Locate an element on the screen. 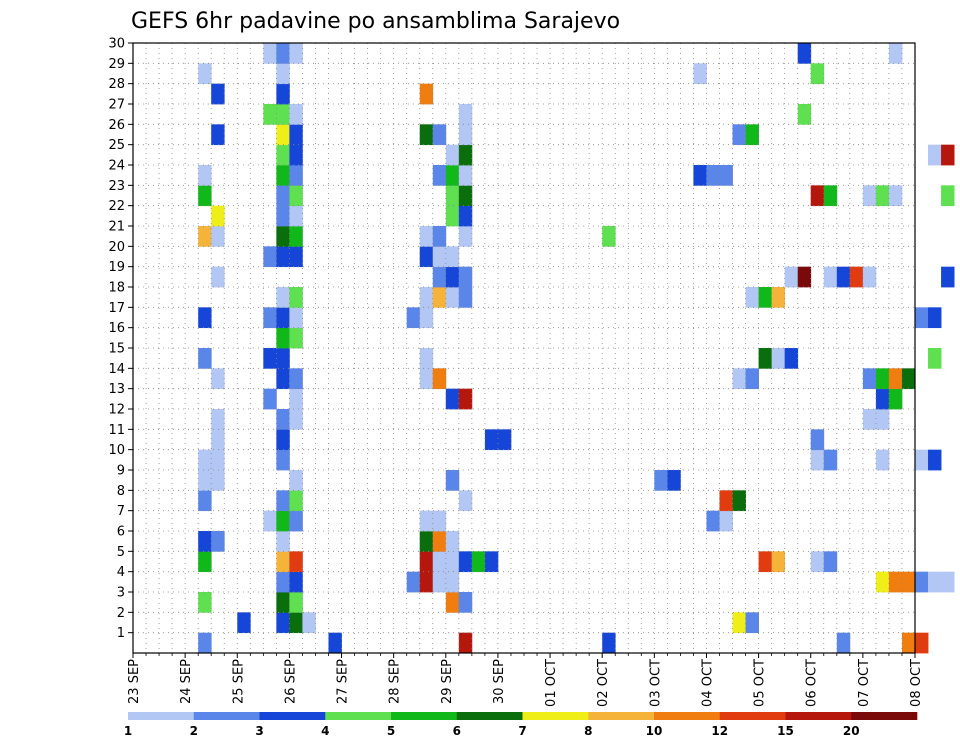 Image resolution: width=960 pixels, height=742 pixels. y-tick-label: 8 is located at coordinates (121, 491).